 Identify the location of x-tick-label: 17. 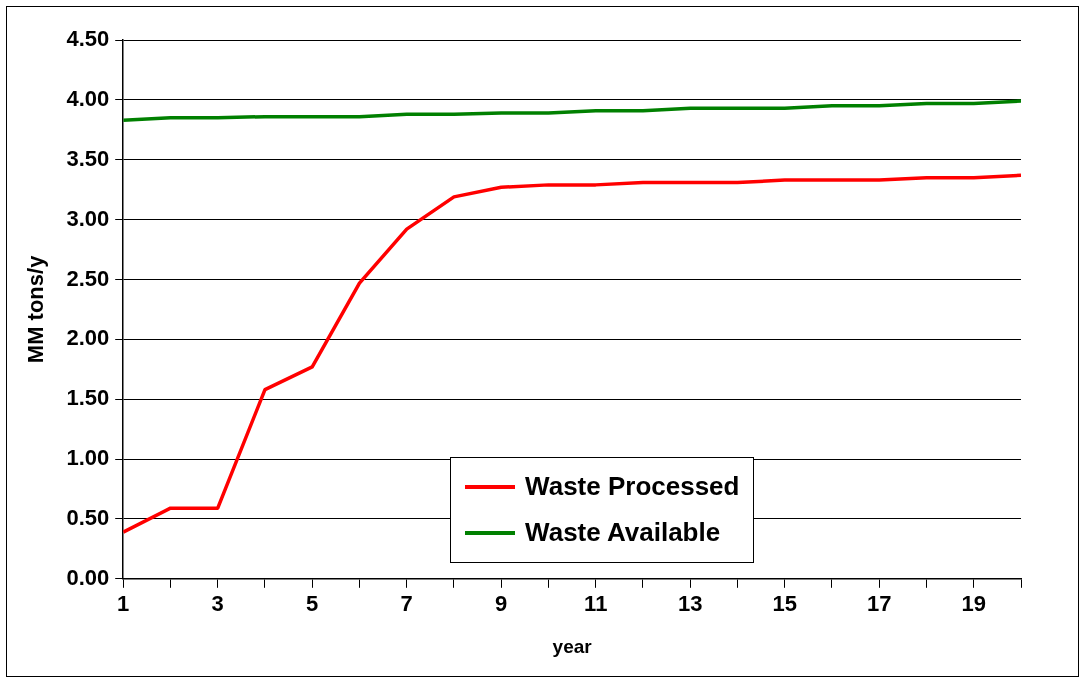
(879, 604).